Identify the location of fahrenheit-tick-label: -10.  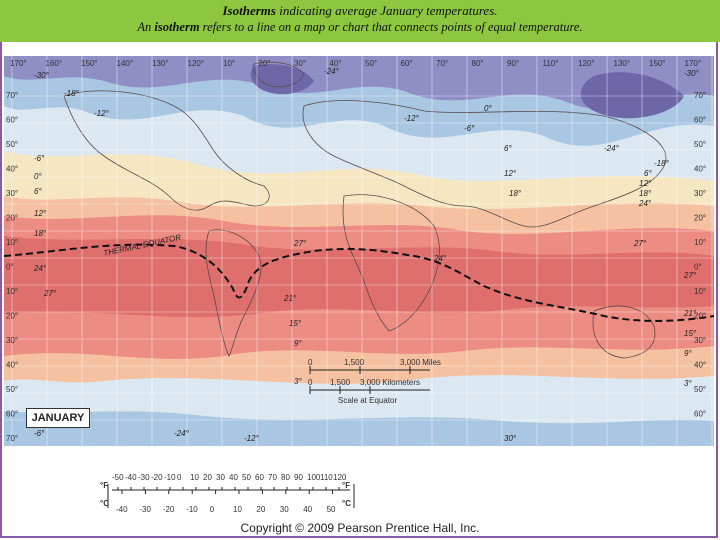
(170, 477).